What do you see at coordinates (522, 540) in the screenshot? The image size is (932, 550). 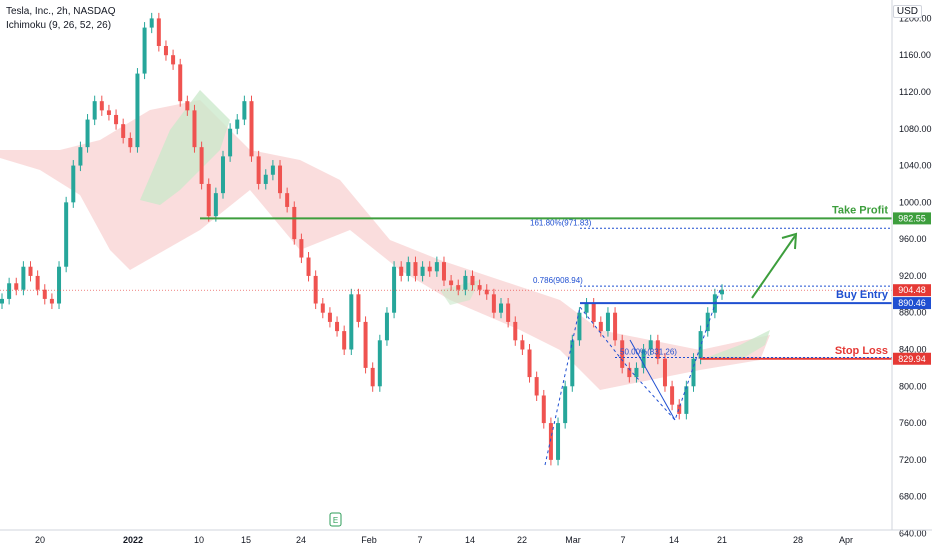 I see `x-tick-label: 22` at bounding box center [522, 540].